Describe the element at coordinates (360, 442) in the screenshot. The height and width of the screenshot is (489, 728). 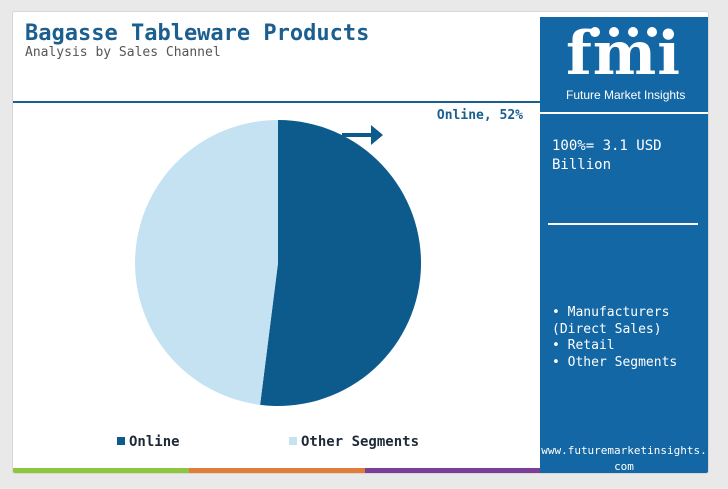
I see `legend-label: Other Segments` at that location.